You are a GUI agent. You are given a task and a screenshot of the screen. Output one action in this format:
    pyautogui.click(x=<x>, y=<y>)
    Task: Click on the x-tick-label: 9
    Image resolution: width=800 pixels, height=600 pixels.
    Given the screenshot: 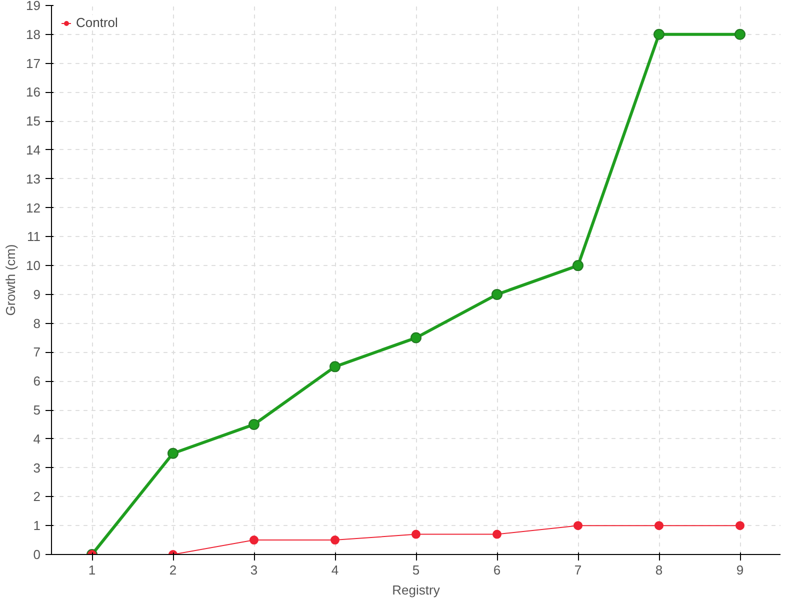 What is the action you would take?
    pyautogui.click(x=740, y=570)
    